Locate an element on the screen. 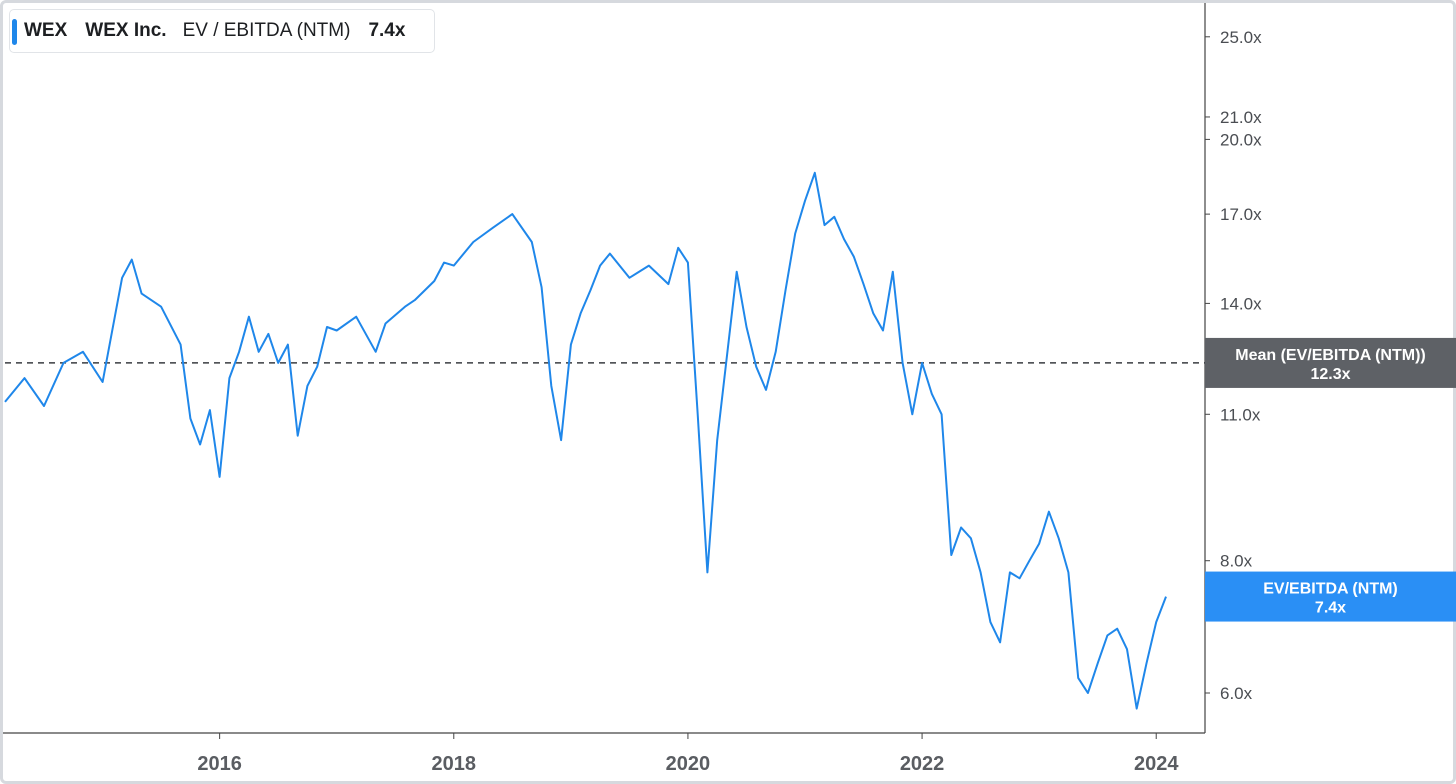 This screenshot has height=784, width=1456. x-tick-label: 2020 is located at coordinates (688, 764).